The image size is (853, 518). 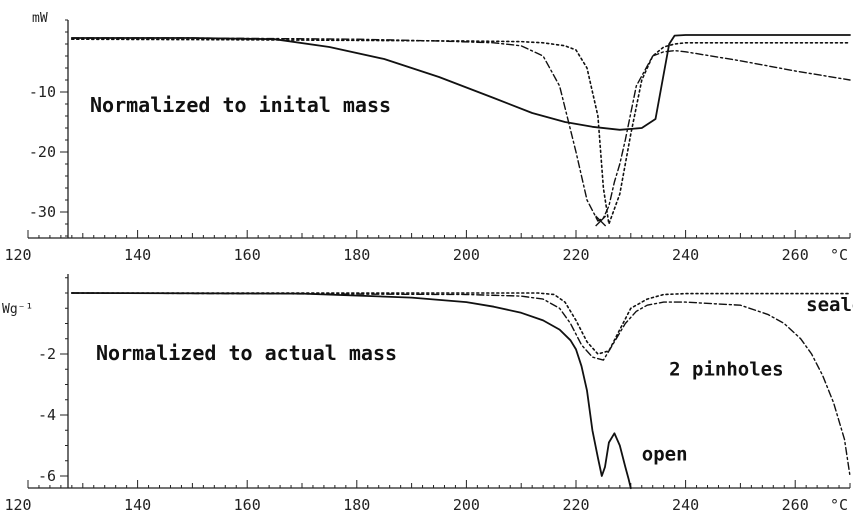 I want to click on series-label: 2 pinholes, so click(x=726, y=369).